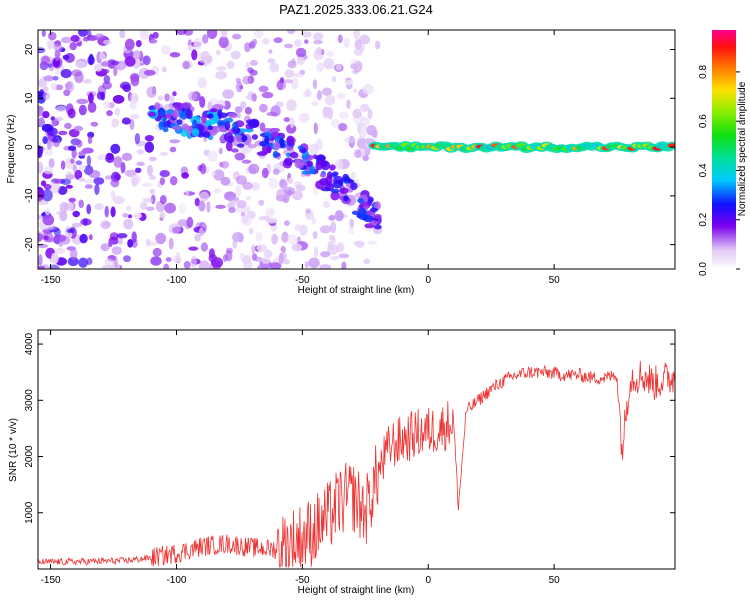 This screenshot has height=600, width=750. I want to click on colorbar-tick-label: 0.2, so click(703, 219).